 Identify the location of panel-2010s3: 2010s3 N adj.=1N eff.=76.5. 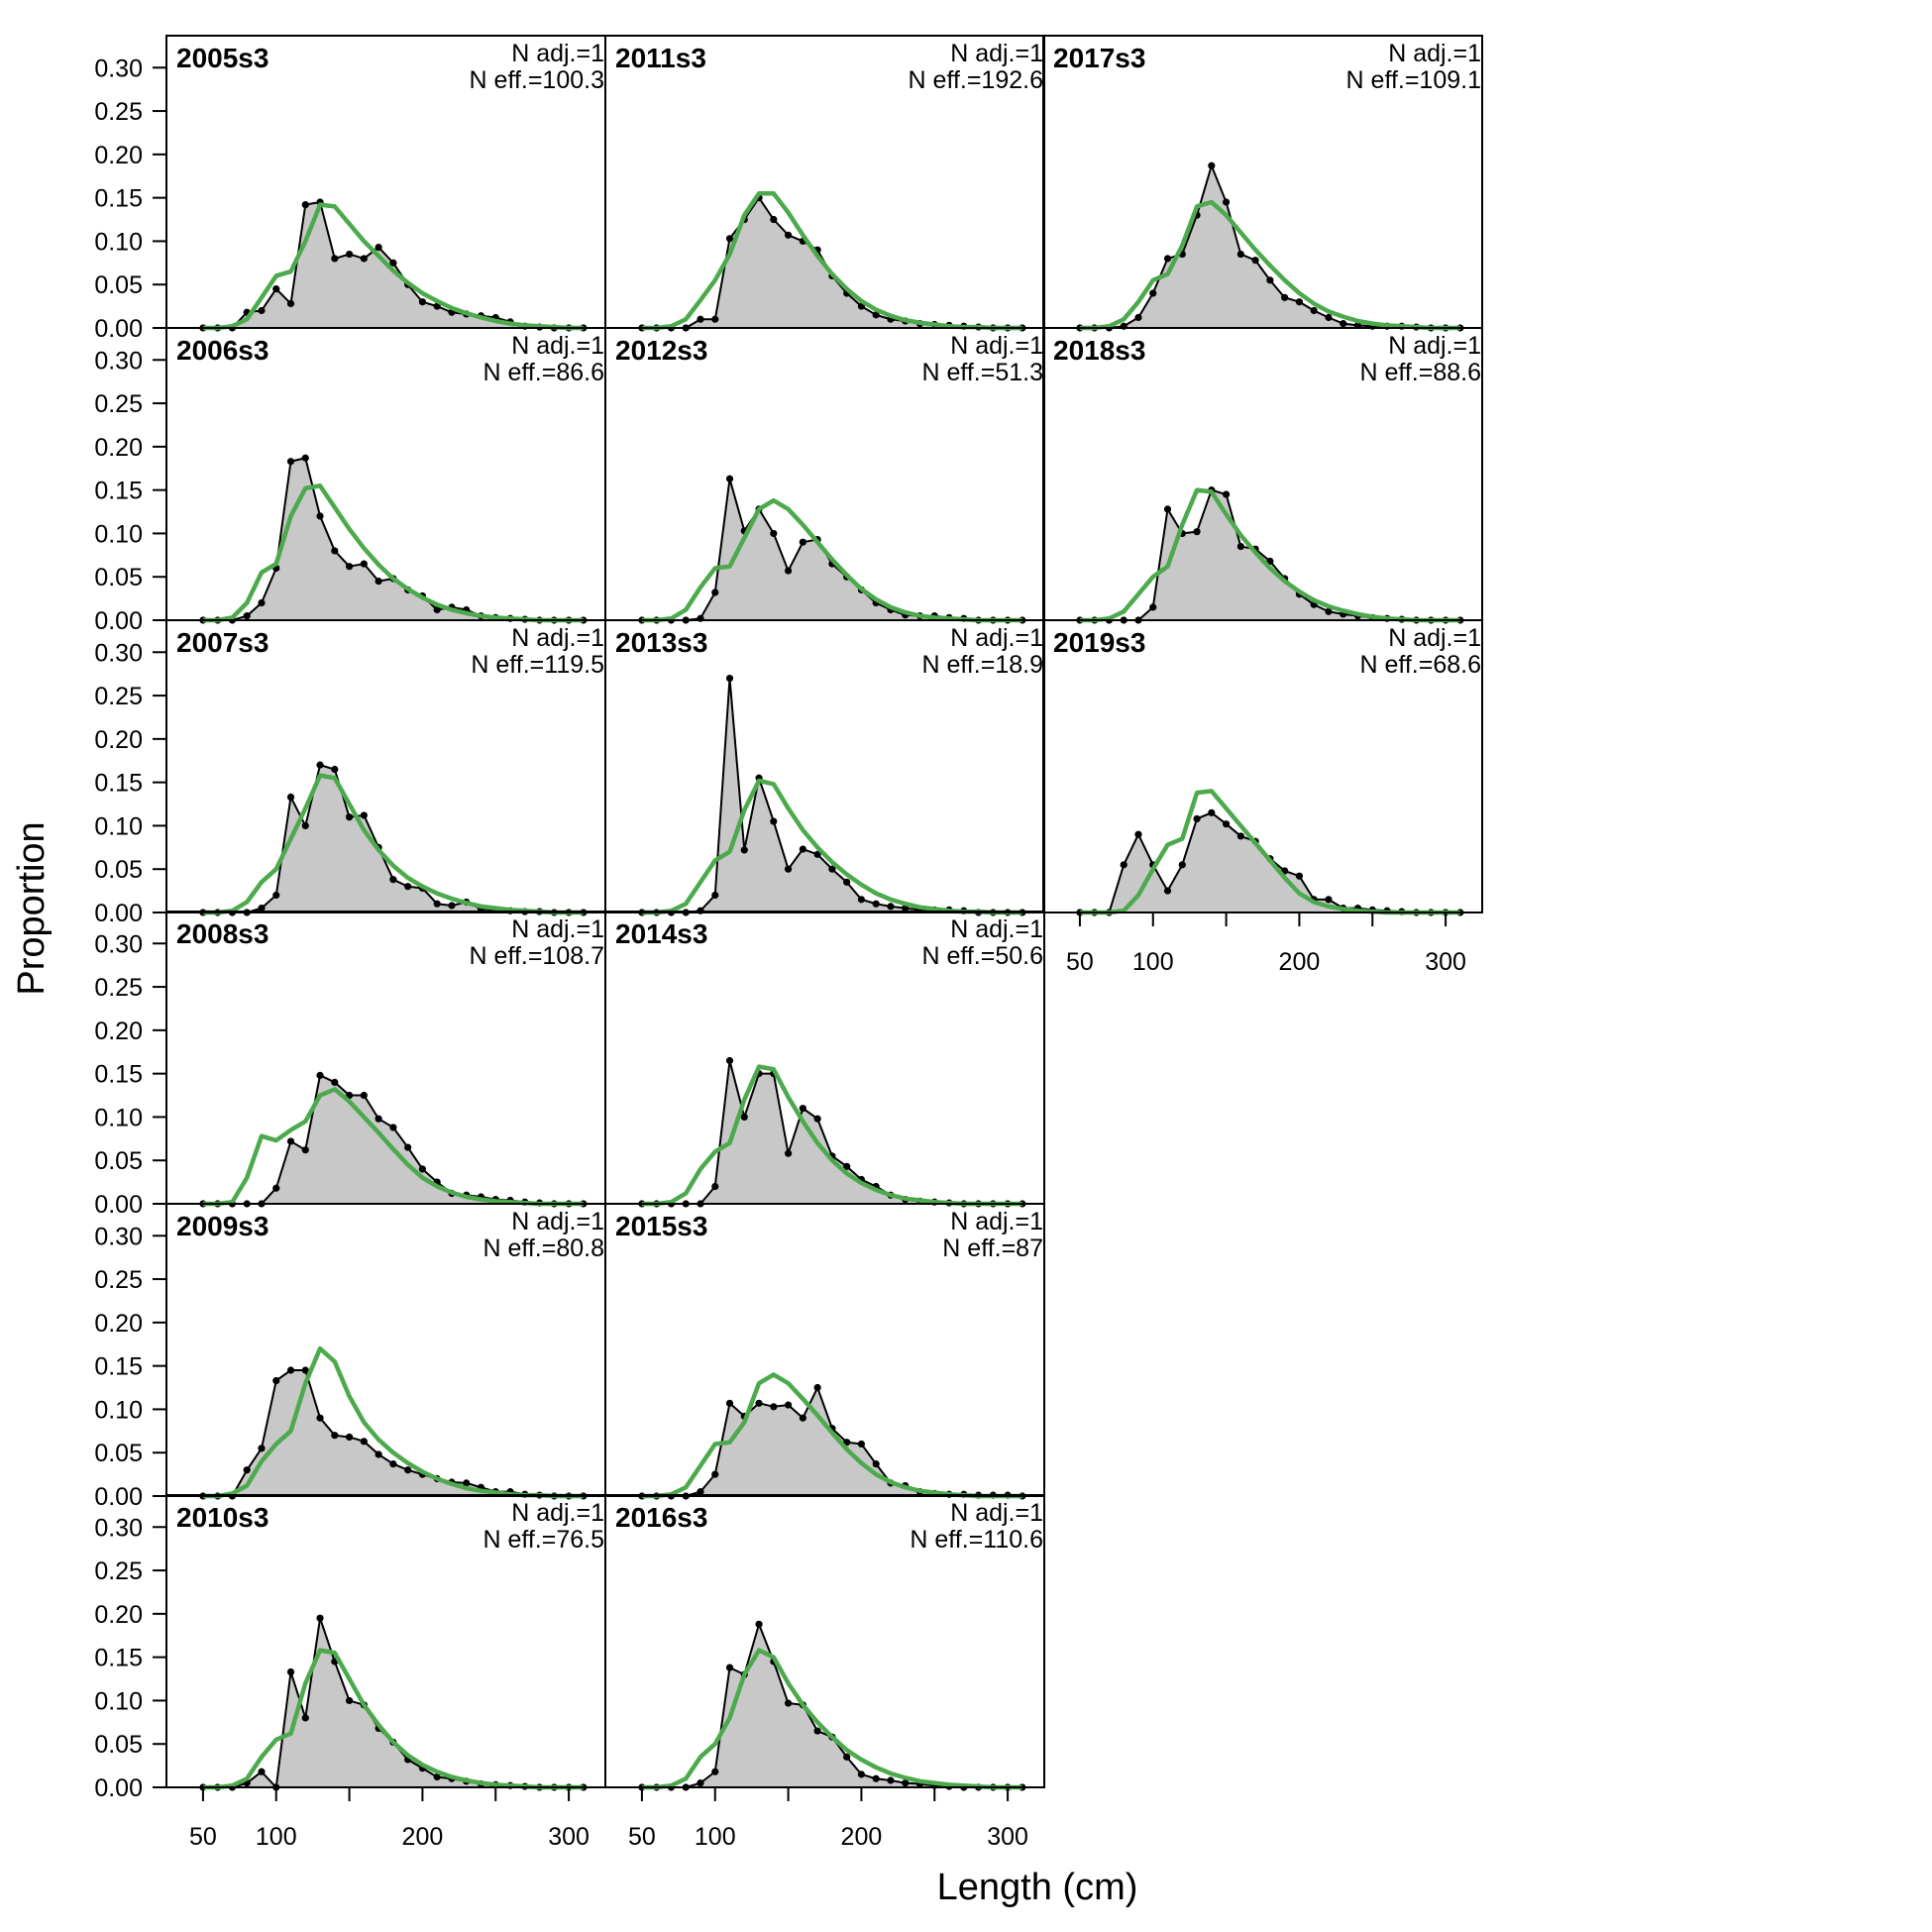
(385, 1643).